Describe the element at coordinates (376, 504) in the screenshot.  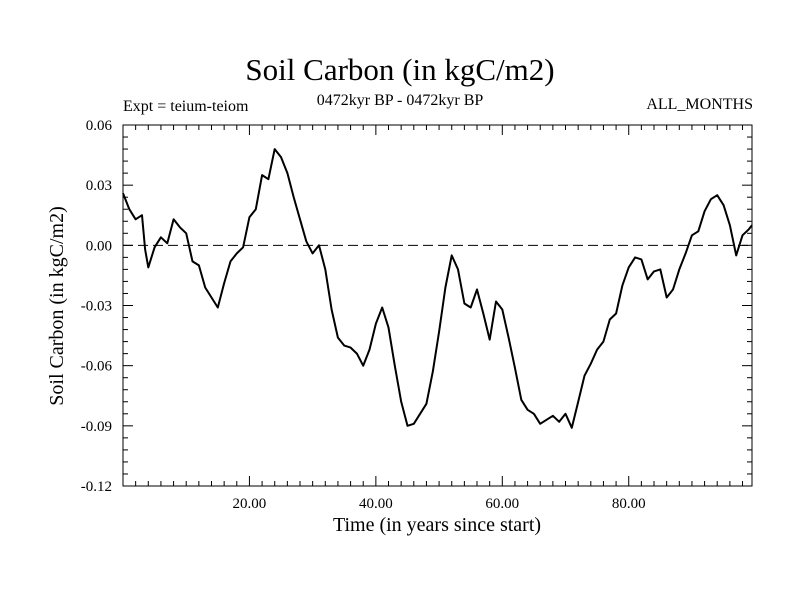
I see `x-tick-label: 40.00` at that location.